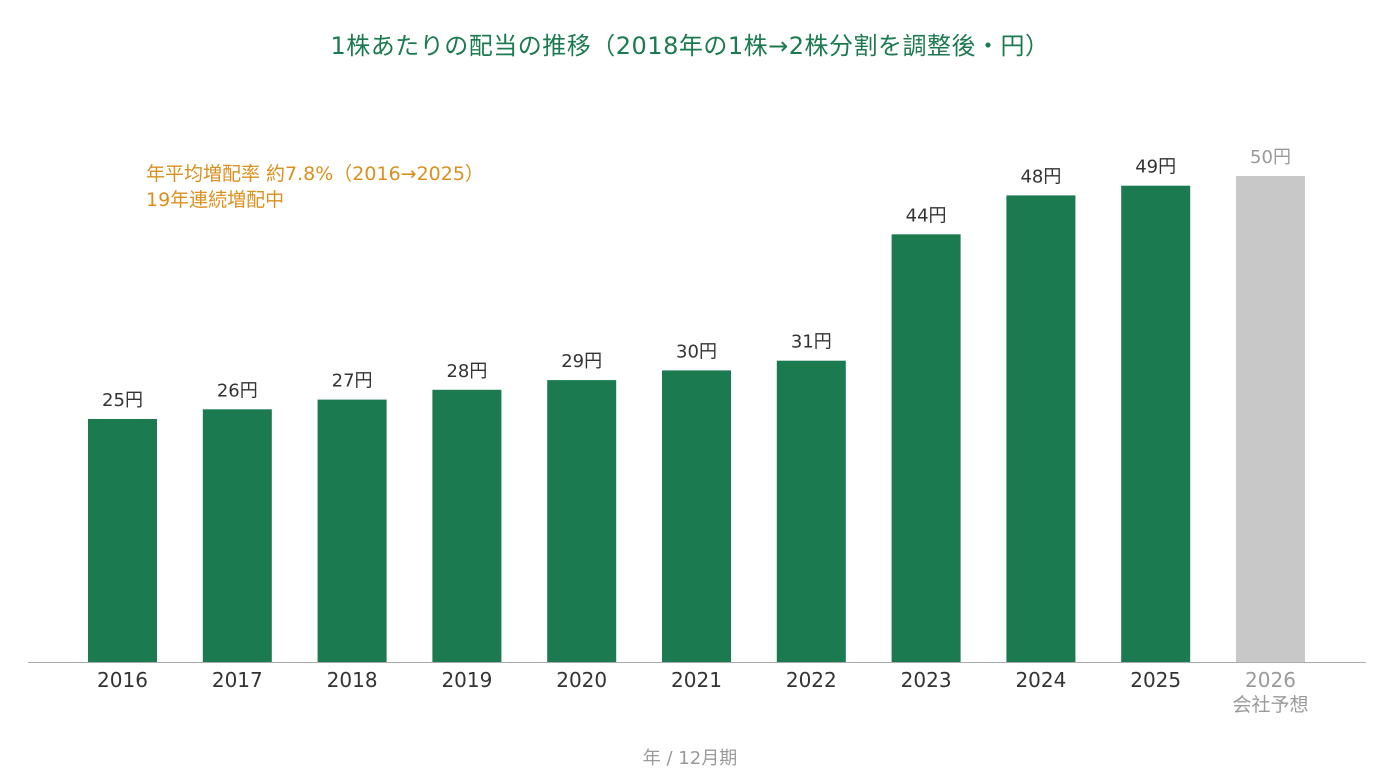 Image resolution: width=1380 pixels, height=780 pixels. Describe the element at coordinates (466, 371) in the screenshot. I see `data-label-2019: 28円` at that location.